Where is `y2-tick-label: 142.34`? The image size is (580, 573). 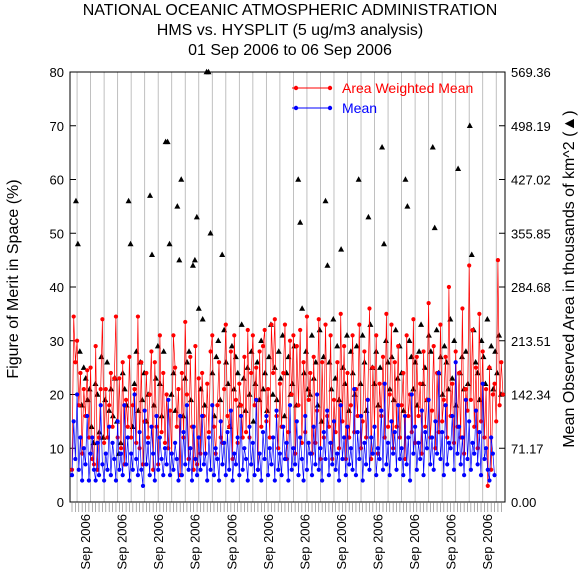
y2-tick-label: 142.34 is located at coordinates (531, 395).